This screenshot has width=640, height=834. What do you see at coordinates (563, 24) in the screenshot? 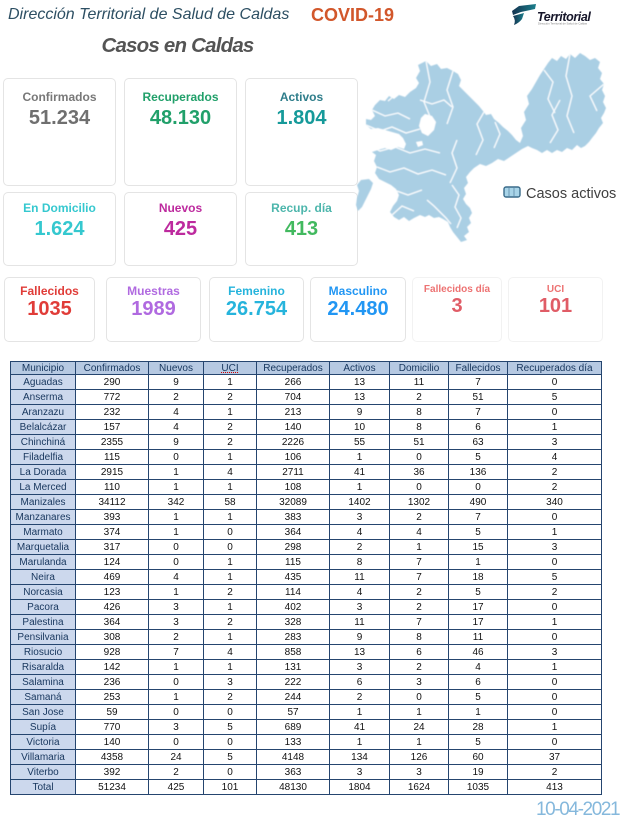
I see `svg-text:Dirección Territorial de Salud: Dirección Territorial de Salud de Caldas` at bounding box center [563, 24].